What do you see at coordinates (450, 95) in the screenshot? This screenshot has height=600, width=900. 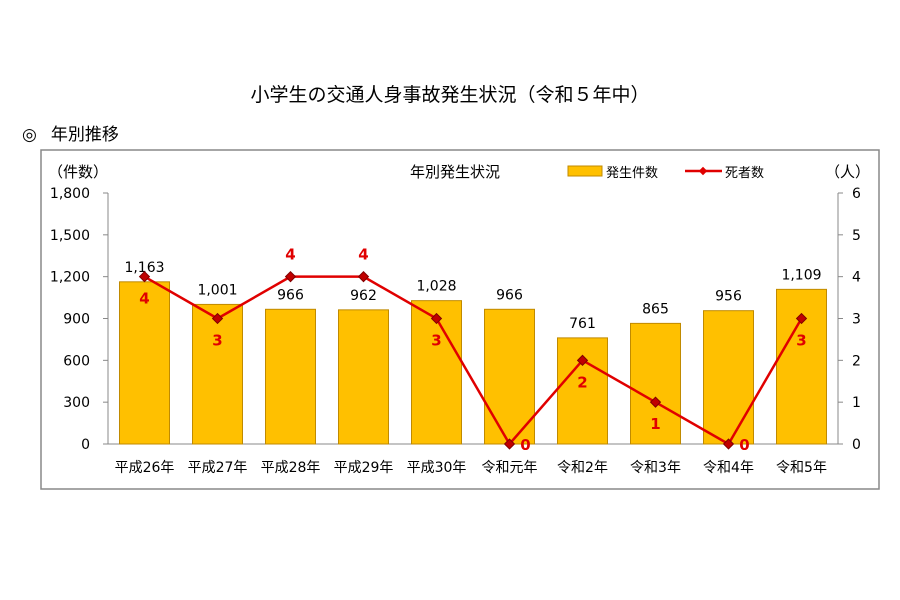 I see `page-title: 小学生の交通人身事故発生状況（令和５年中）` at bounding box center [450, 95].